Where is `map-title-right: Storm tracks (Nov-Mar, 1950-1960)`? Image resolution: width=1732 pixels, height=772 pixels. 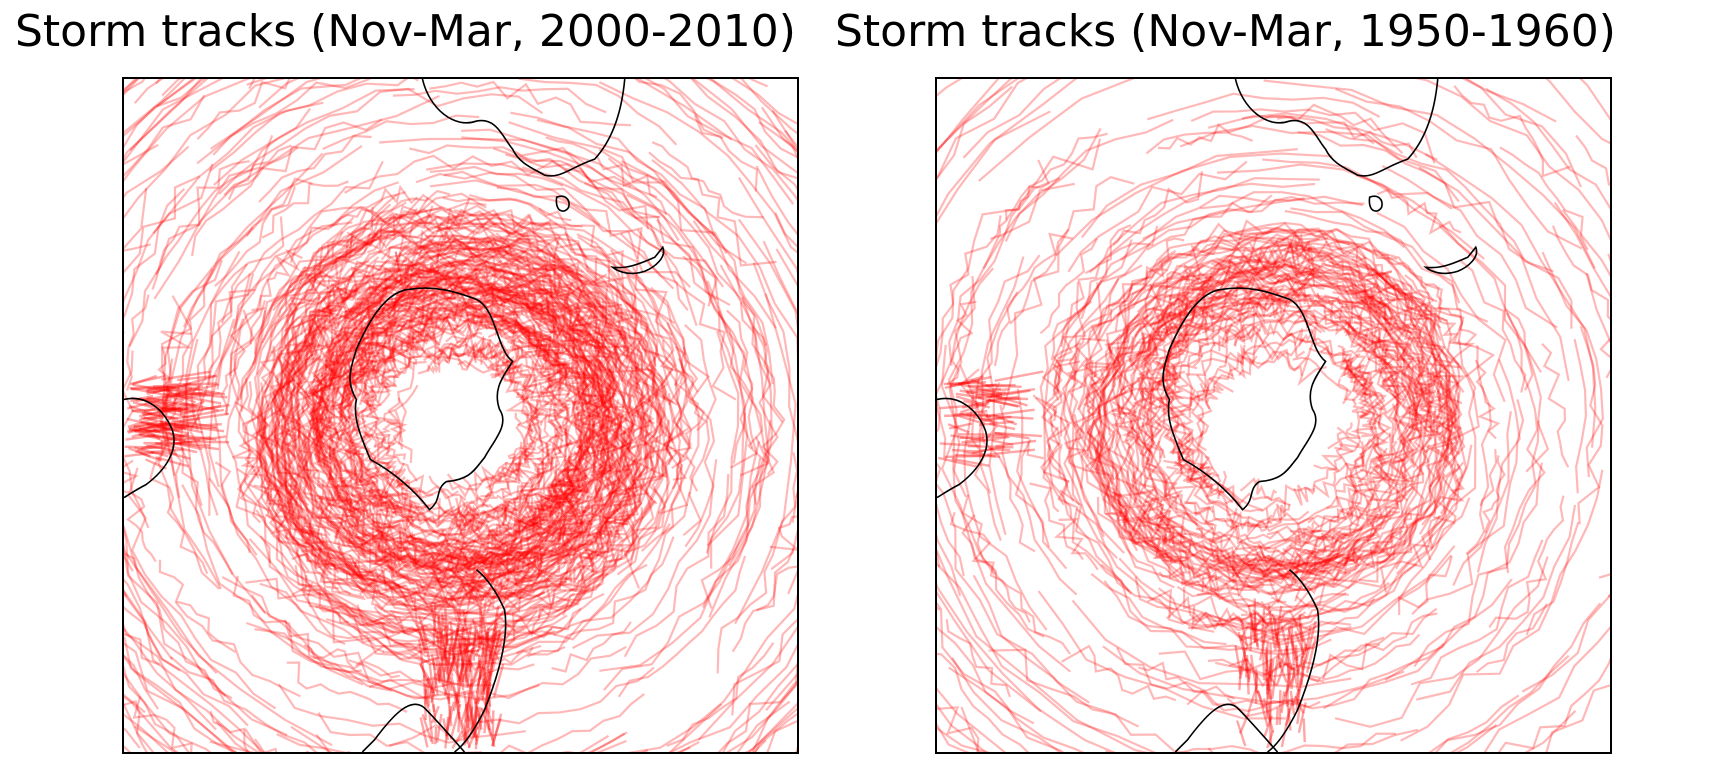 map-title-right: Storm tracks (Nov-Mar, 1950-1960) is located at coordinates (1225, 32).